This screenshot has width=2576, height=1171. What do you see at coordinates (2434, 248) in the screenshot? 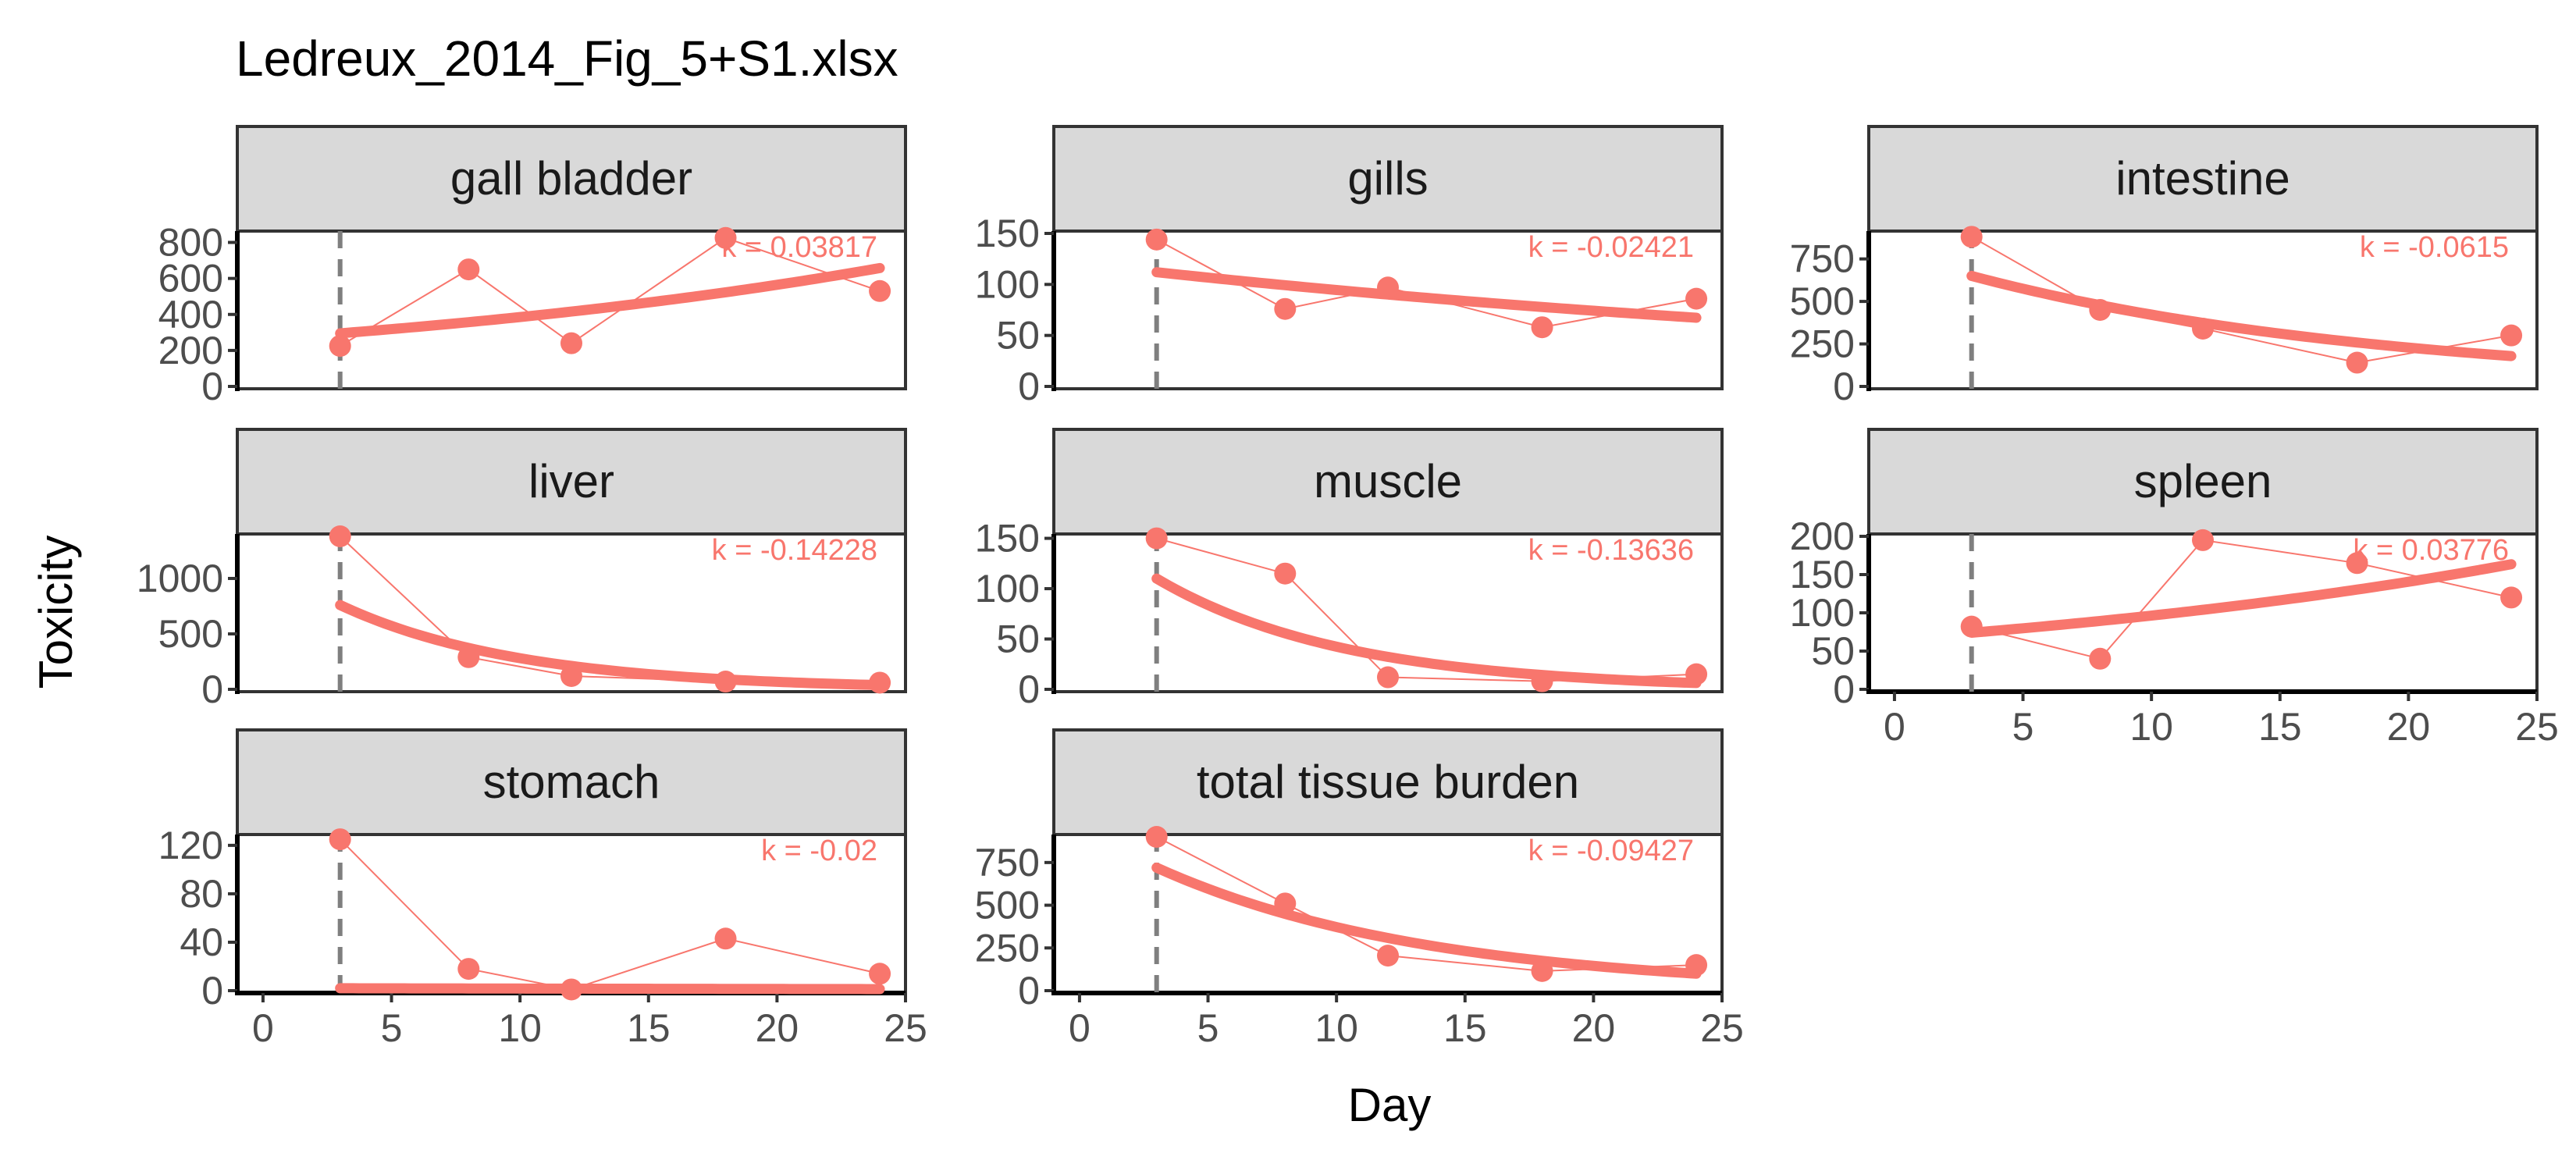
I see `k-label: k = -0.0615` at bounding box center [2434, 248].